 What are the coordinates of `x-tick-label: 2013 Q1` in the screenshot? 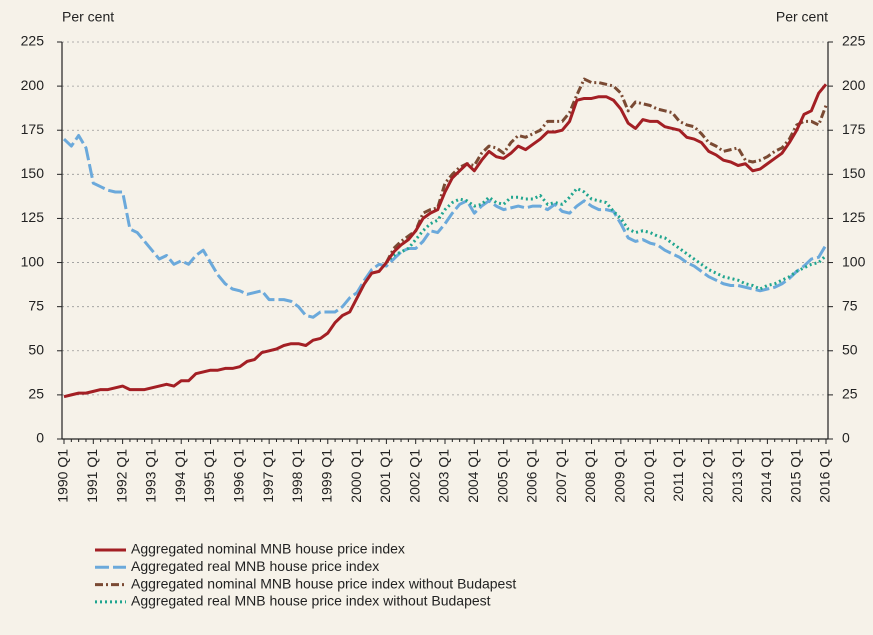 It's located at (737, 476).